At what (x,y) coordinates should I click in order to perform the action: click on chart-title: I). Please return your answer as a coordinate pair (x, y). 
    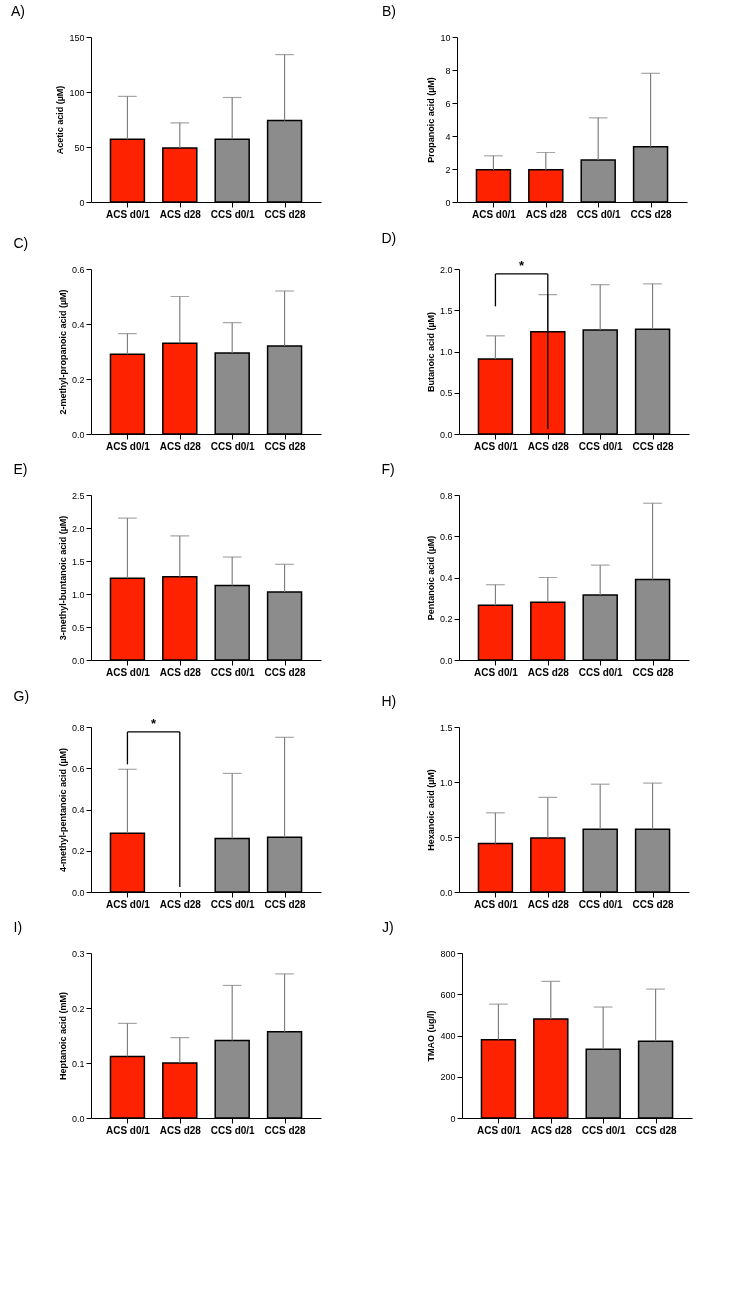
    Looking at the image, I should click on (18, 927).